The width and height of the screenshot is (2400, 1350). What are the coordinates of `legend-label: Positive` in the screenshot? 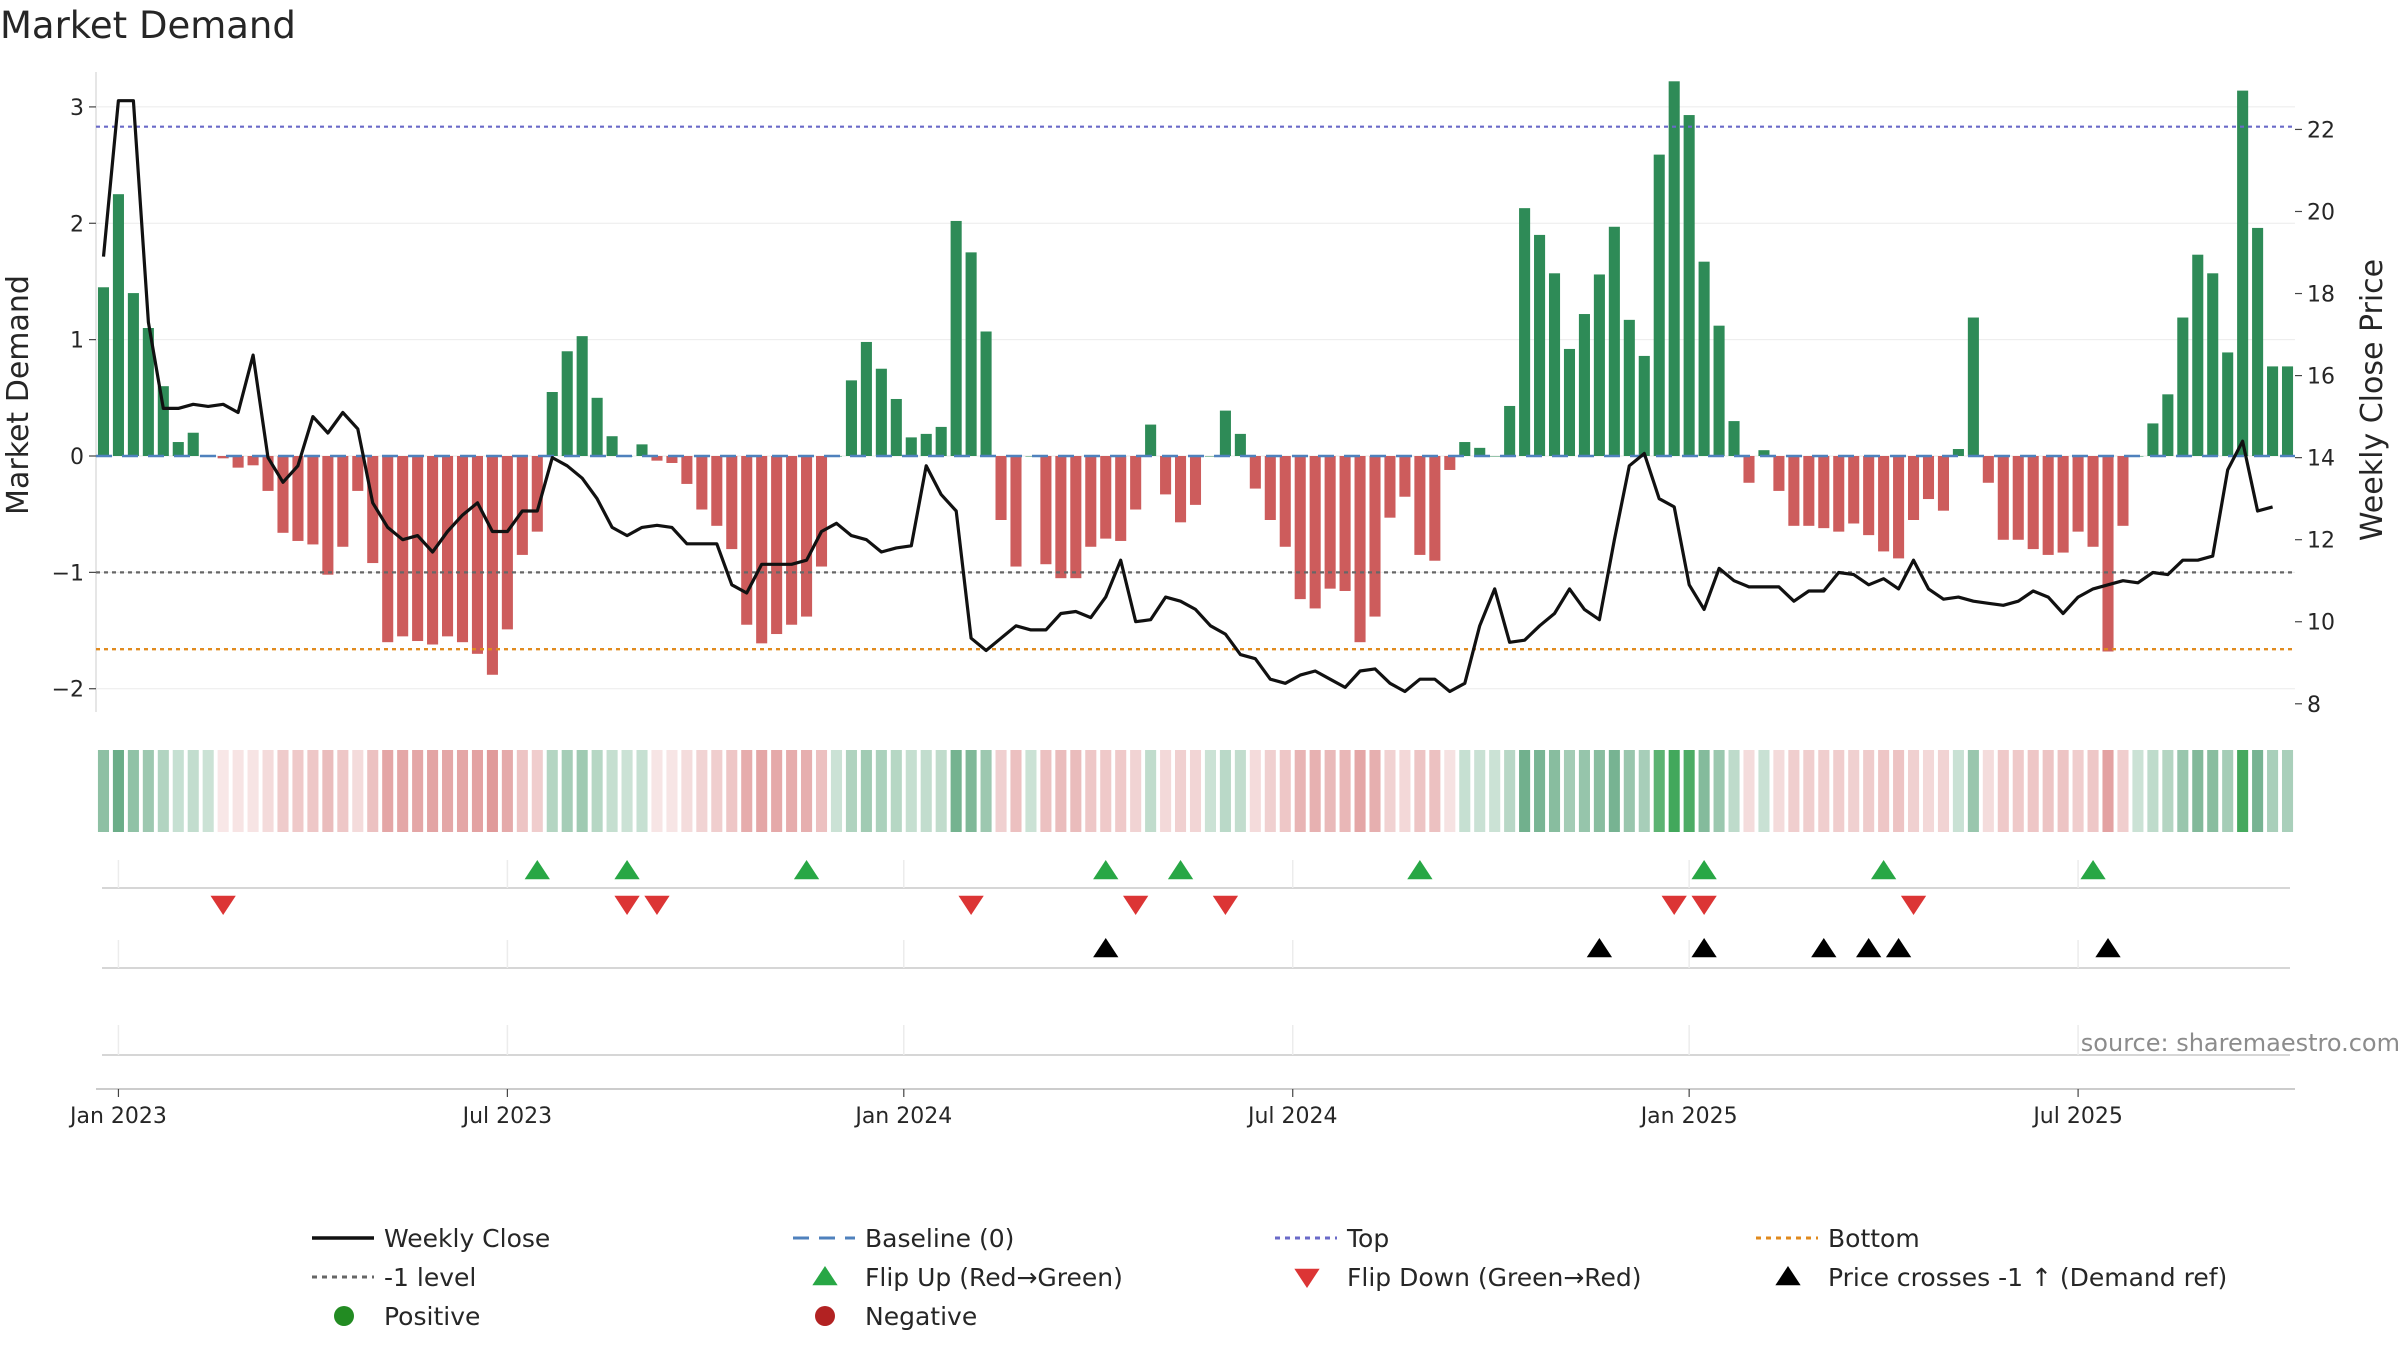 It's located at (432, 1316).